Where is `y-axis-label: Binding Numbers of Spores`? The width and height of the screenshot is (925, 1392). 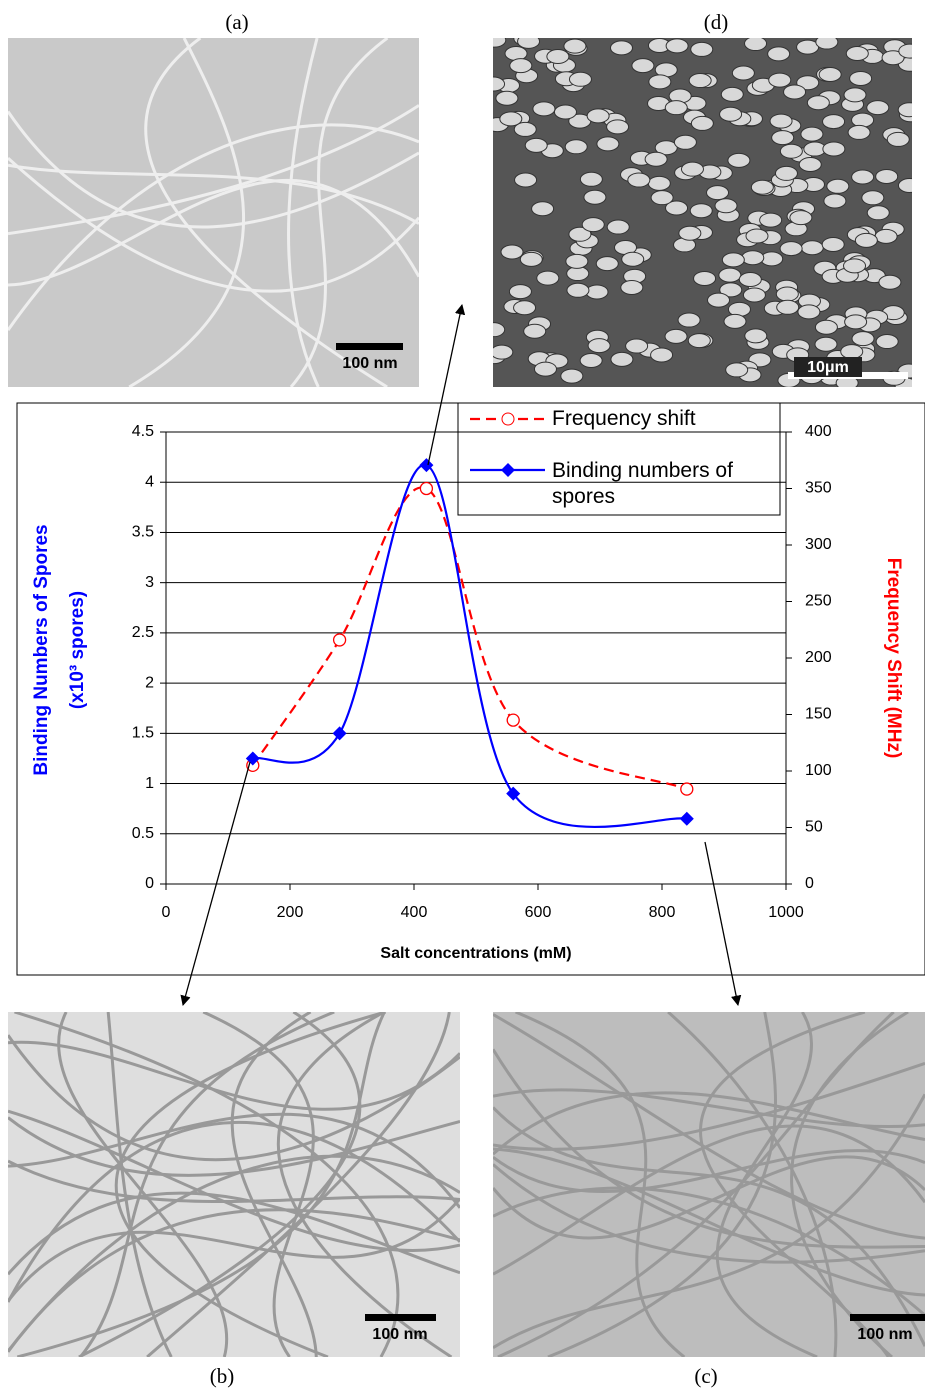
y-axis-label: Binding Numbers of Spores is located at coordinates (41, 649).